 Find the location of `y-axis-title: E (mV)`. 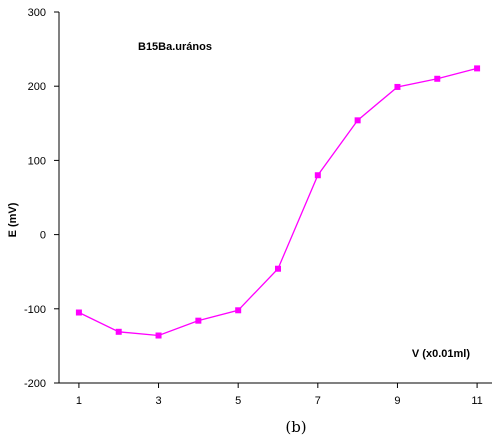

y-axis-title: E (mV) is located at coordinates (13, 219).